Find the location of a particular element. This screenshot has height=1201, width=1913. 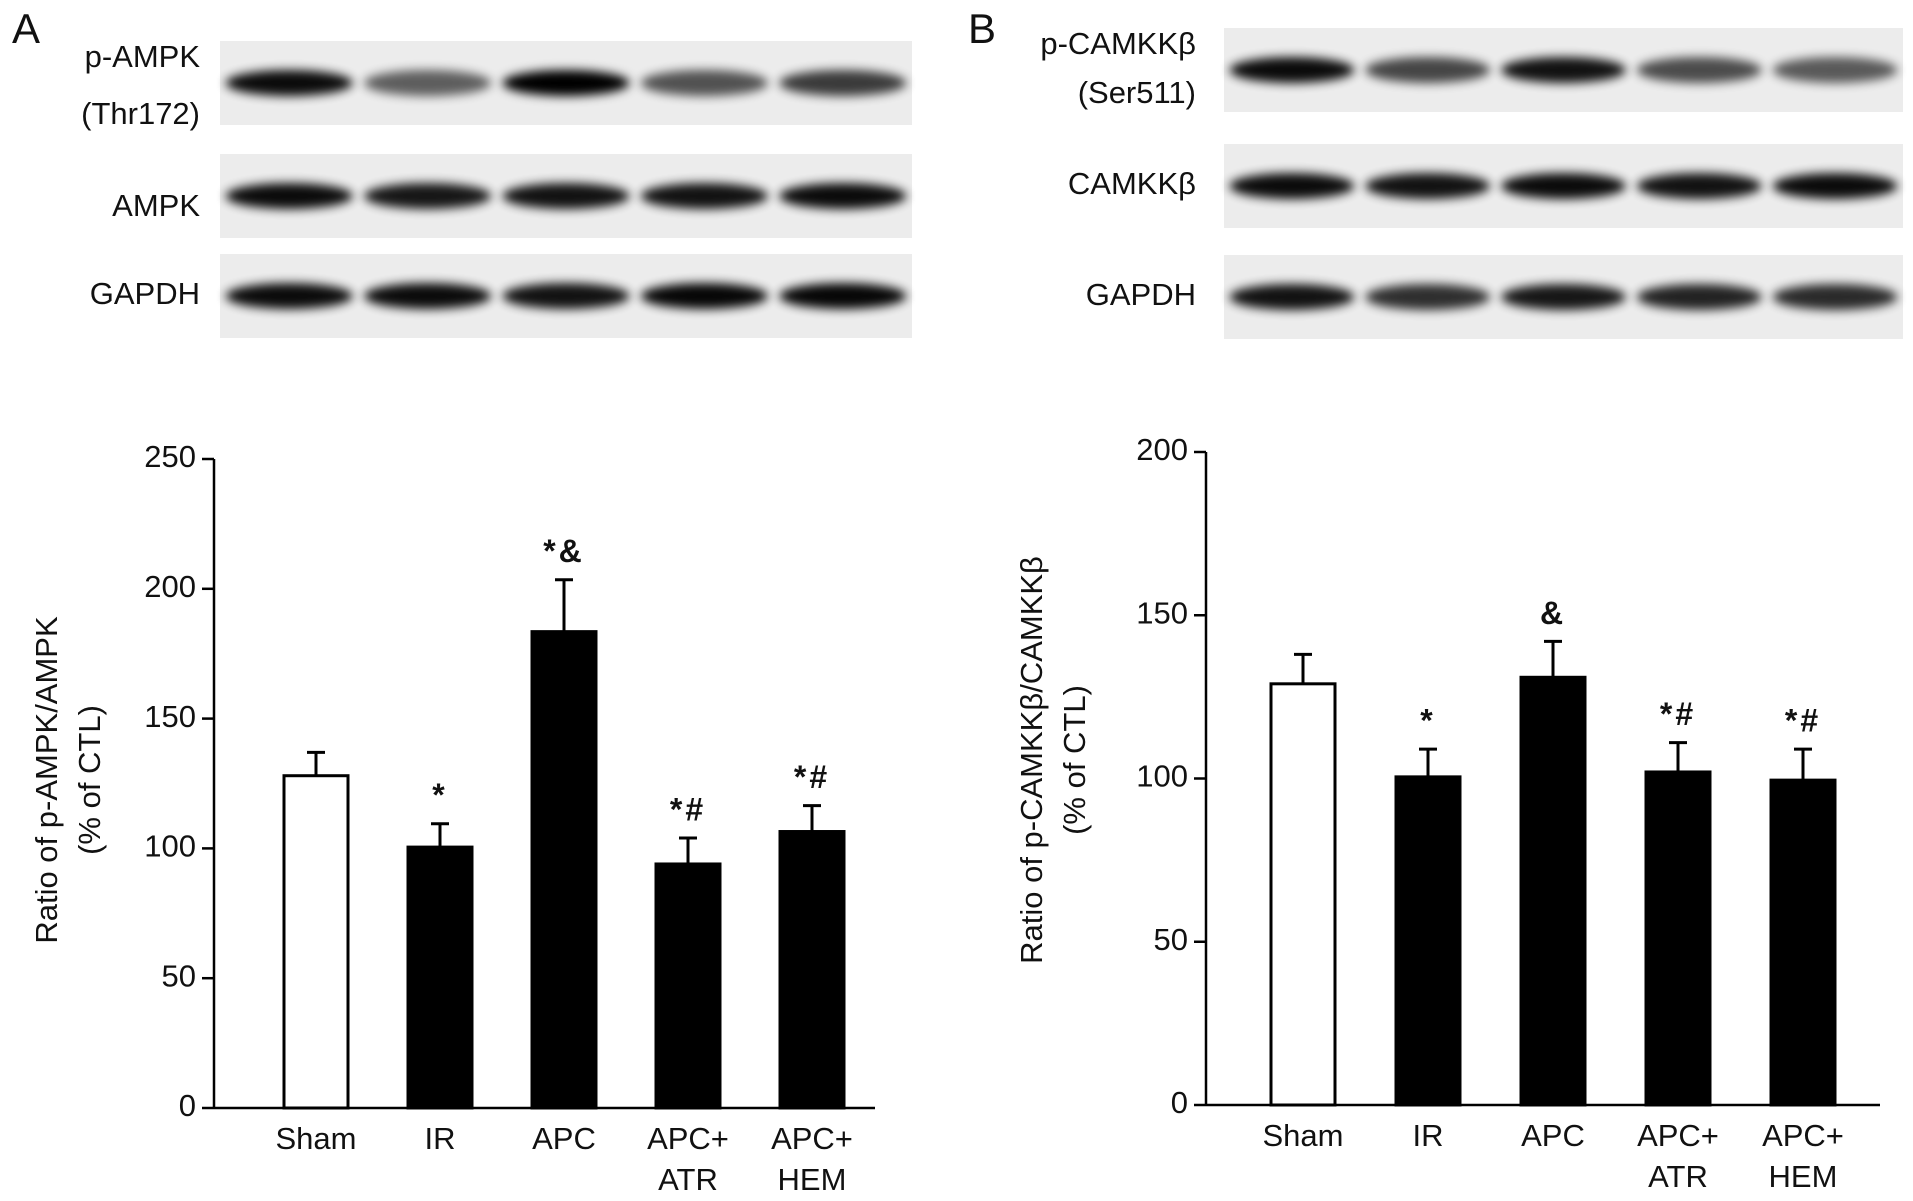

panel-label: B is located at coordinates (982, 28).